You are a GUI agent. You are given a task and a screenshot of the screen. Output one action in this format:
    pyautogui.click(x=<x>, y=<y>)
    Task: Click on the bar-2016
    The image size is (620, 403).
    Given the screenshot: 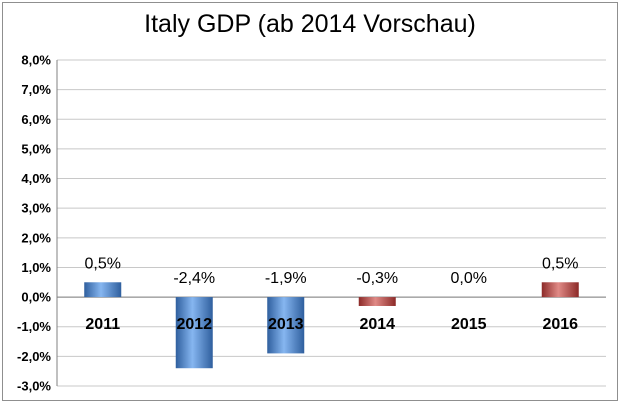 What is the action you would take?
    pyautogui.click(x=560, y=290)
    